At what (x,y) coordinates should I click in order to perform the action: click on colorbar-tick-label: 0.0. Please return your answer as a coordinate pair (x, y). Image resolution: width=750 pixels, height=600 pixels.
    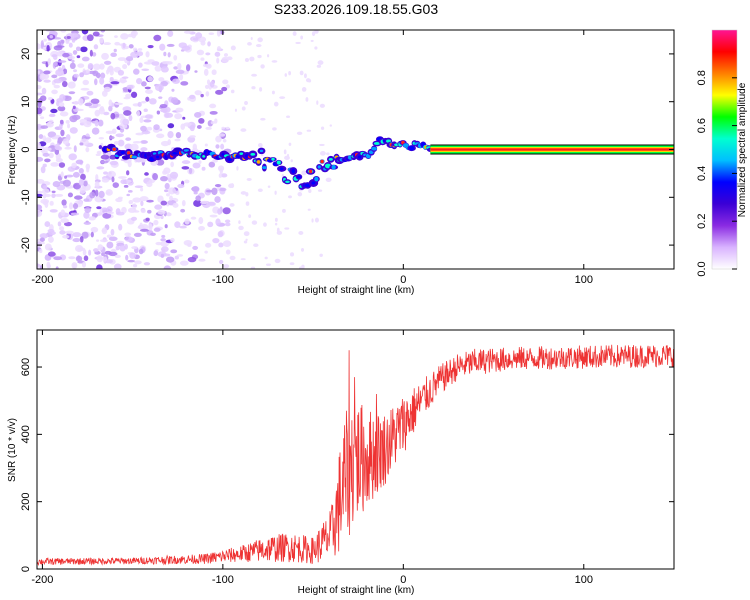
    Looking at the image, I should click on (702, 268).